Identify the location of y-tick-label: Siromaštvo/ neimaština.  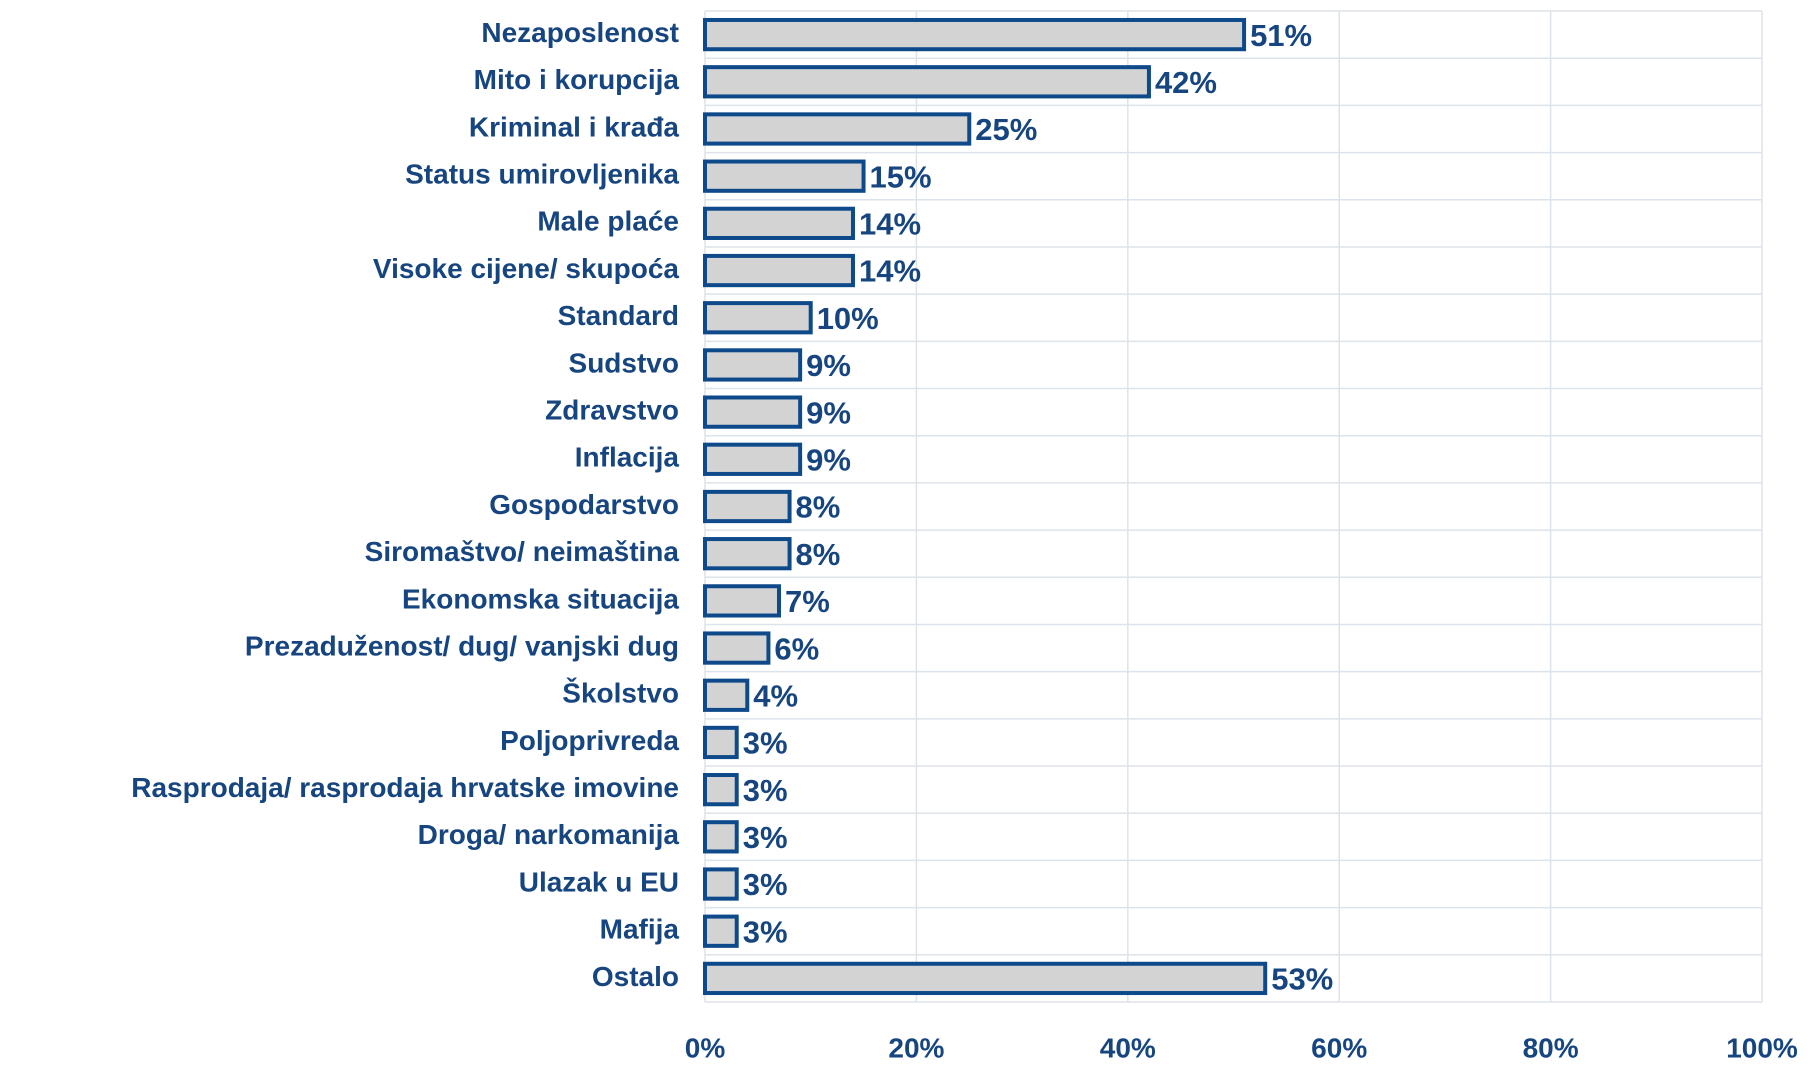
(522, 551).